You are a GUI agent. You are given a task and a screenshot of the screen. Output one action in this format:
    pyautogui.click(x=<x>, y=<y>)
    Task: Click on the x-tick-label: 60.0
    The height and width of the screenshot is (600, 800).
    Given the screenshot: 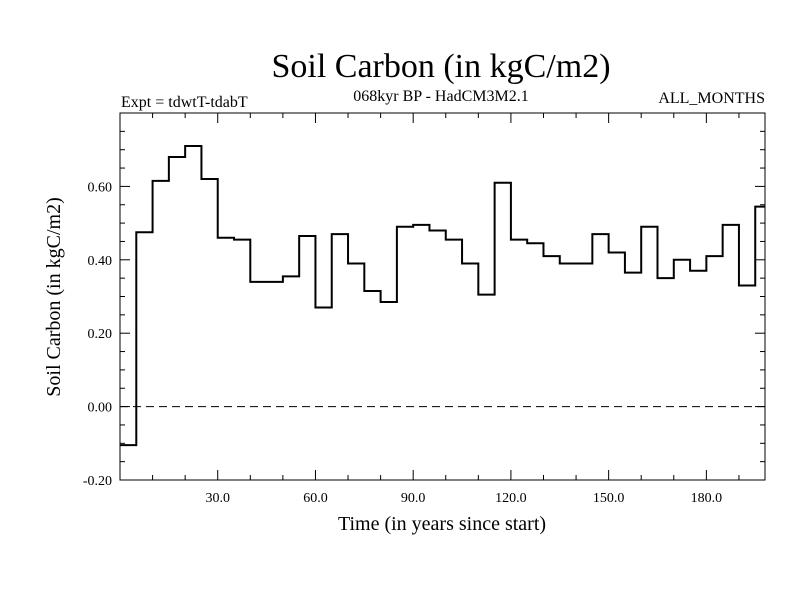 What is the action you would take?
    pyautogui.click(x=315, y=498)
    